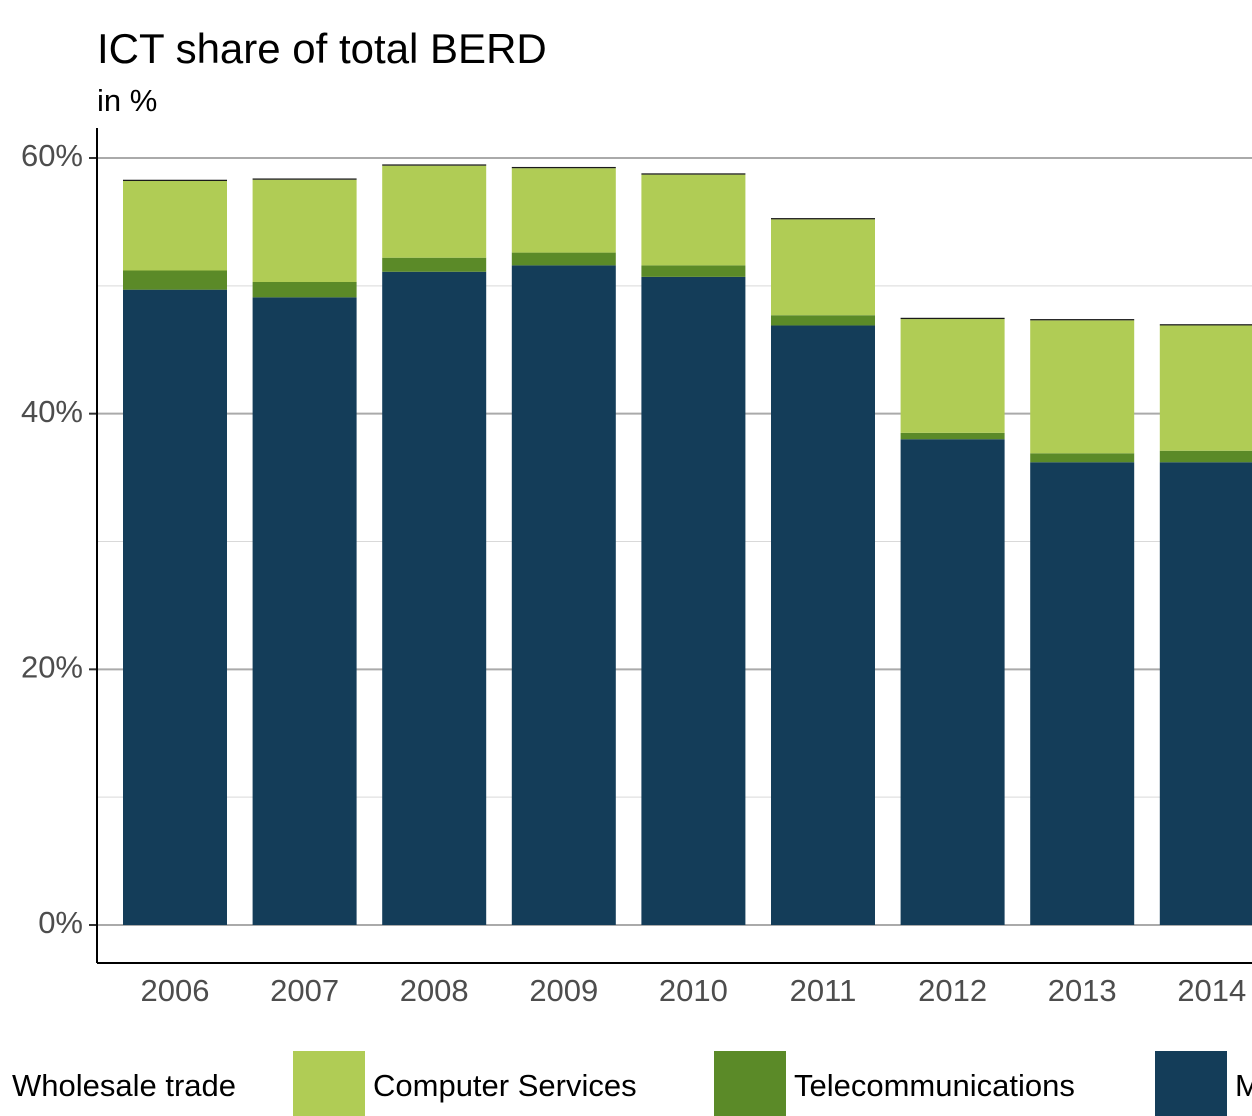  I want to click on x-tick-label: 2012, so click(952, 990).